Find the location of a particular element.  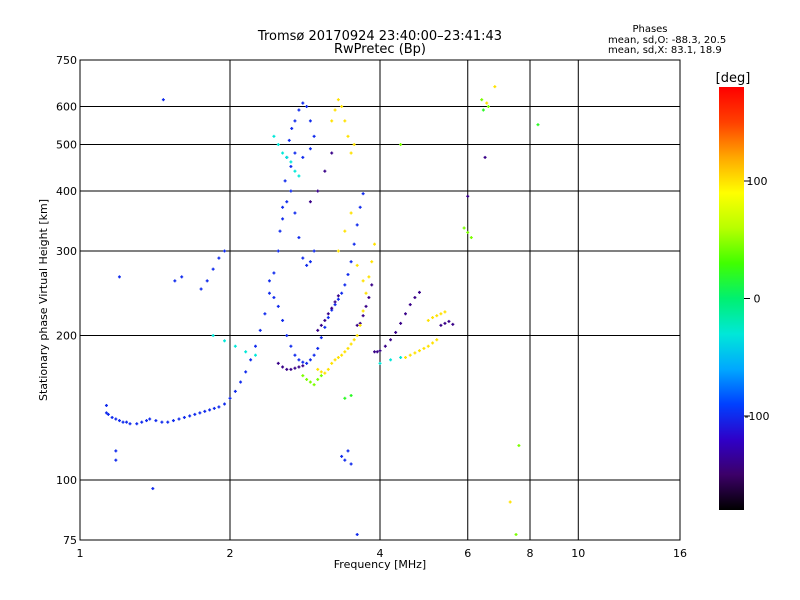

colorbar-ticks: 100 0 -100 is located at coordinates (756, 299).